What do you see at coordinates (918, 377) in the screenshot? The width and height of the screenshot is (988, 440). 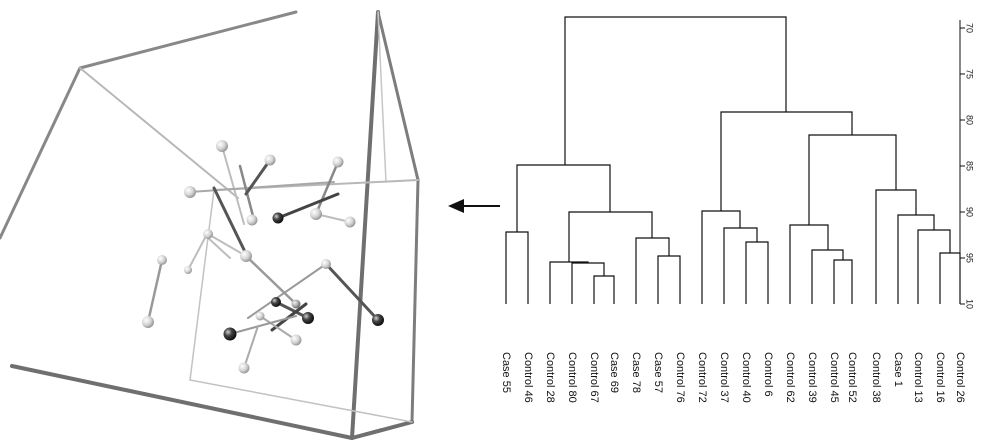 I see `leaf-label: Control 13` at bounding box center [918, 377].